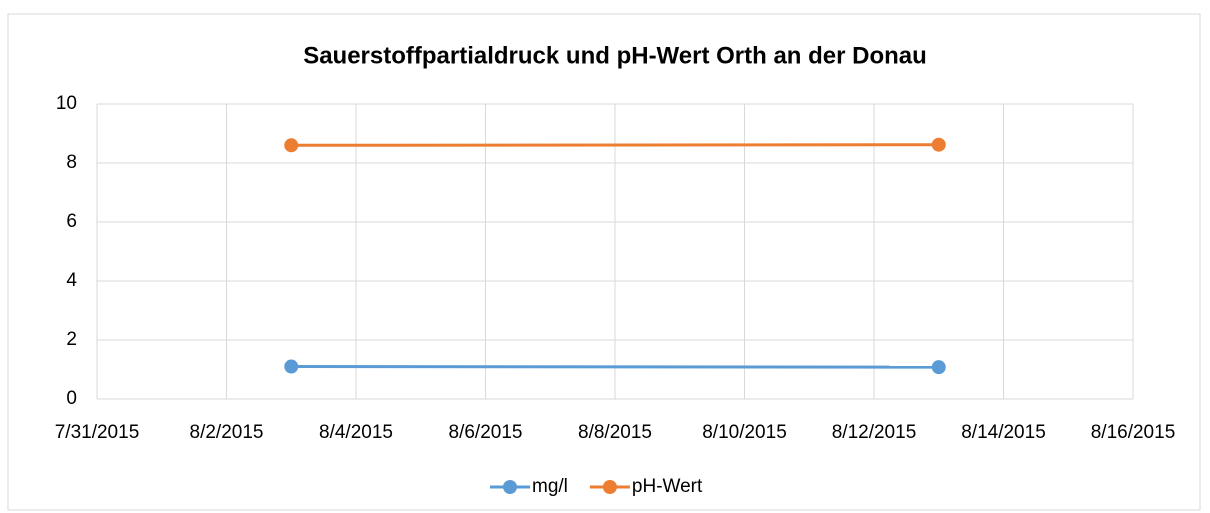  I want to click on y-tick-label: 4, so click(71, 280).